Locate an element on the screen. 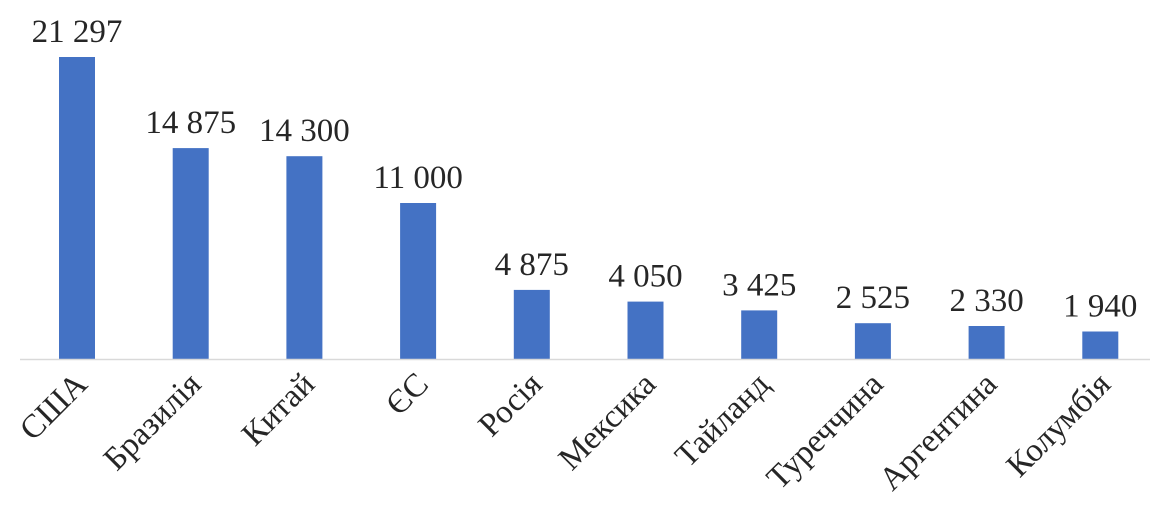 The image size is (1158, 526). value-label: 11 000 is located at coordinates (418, 178).